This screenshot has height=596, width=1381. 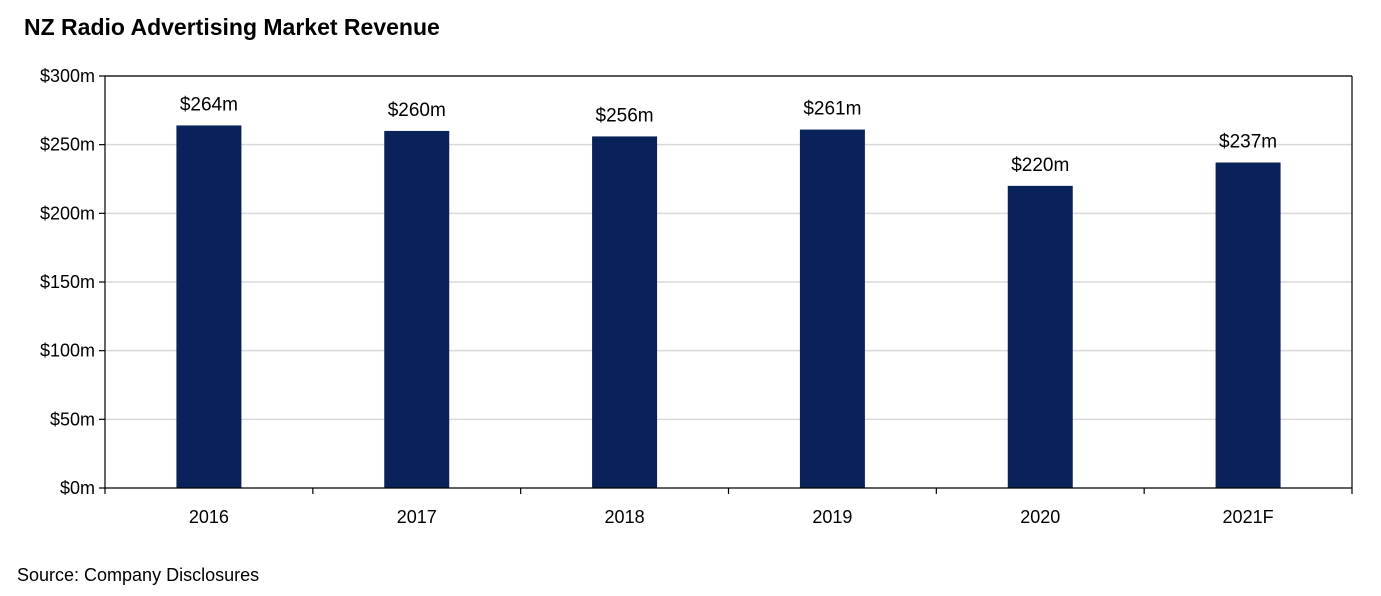 What do you see at coordinates (67, 282) in the screenshot?
I see `y-tick-label: $150m` at bounding box center [67, 282].